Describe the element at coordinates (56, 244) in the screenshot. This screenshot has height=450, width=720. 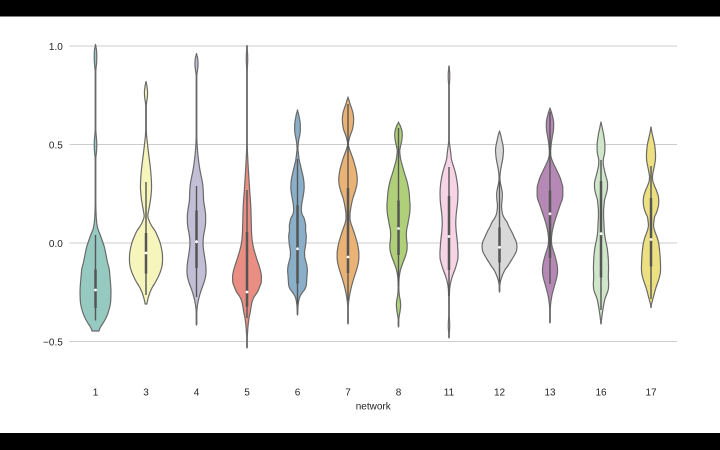
I see `svg-text: 0.0` at that location.